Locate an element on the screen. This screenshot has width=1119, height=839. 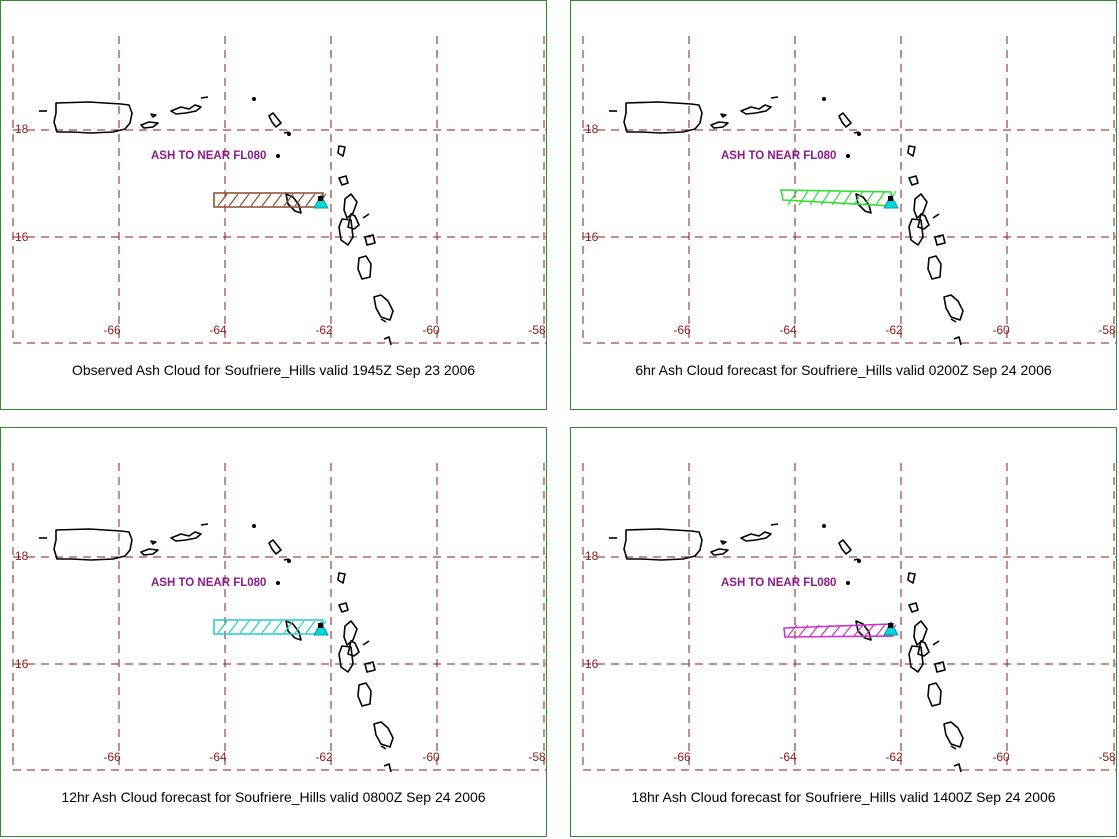
lon-label: -62 is located at coordinates (894, 757).